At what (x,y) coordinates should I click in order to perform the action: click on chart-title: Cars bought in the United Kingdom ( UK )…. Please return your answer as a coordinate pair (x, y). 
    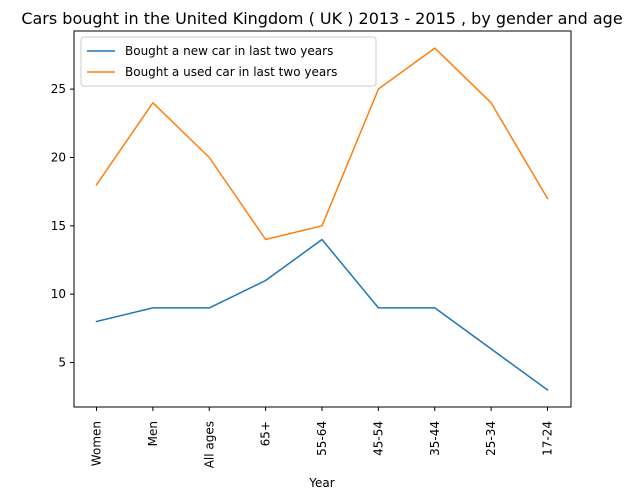
    Looking at the image, I should click on (321, 18).